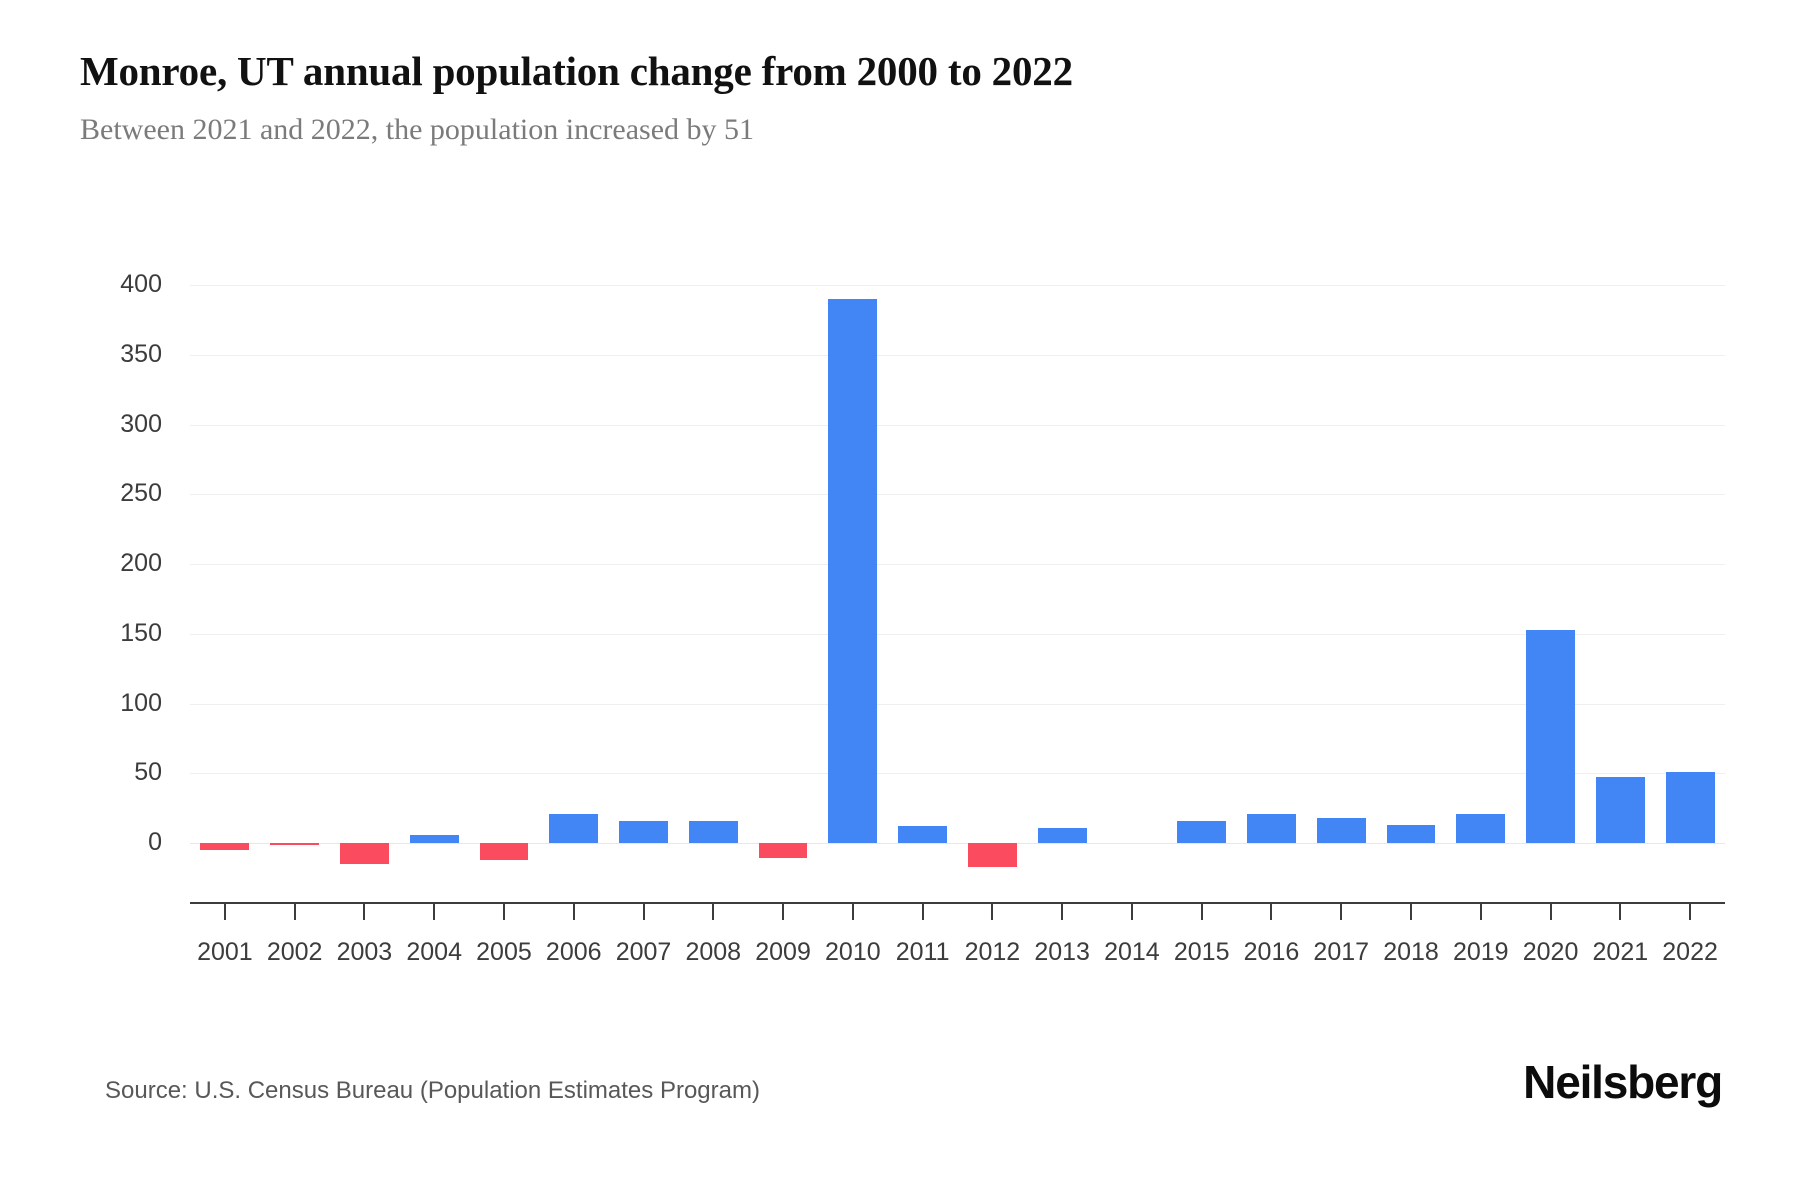 This screenshot has width=1800, height=1200. Describe the element at coordinates (434, 952) in the screenshot. I see `x-tick-label: 2004` at that location.